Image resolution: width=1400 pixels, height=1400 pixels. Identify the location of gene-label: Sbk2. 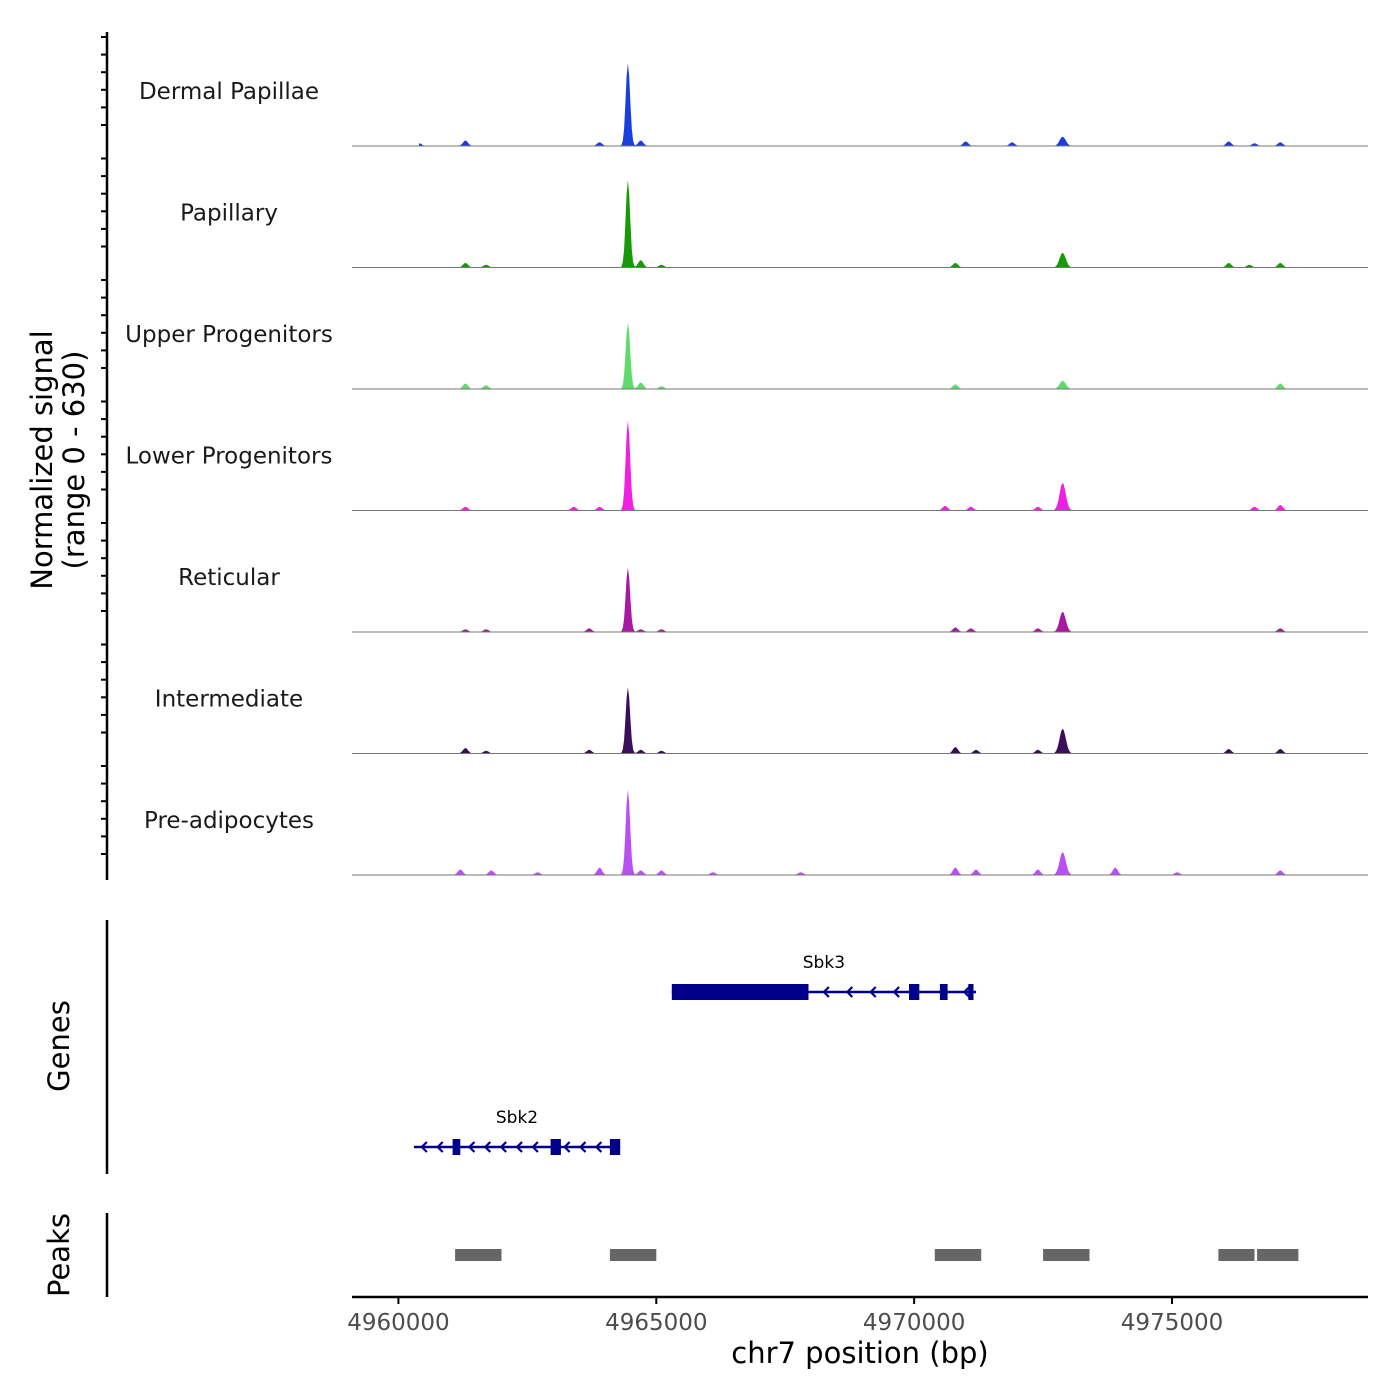
(517, 1118).